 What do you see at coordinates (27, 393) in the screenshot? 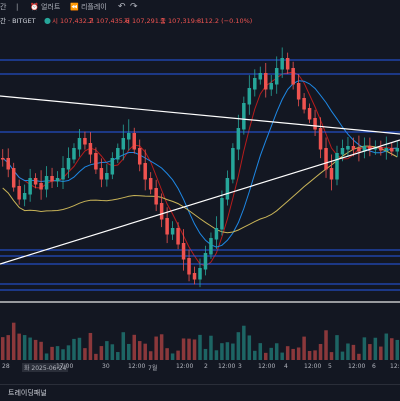
I see `trading-panel-tab: 트레이딩패널` at bounding box center [27, 393].